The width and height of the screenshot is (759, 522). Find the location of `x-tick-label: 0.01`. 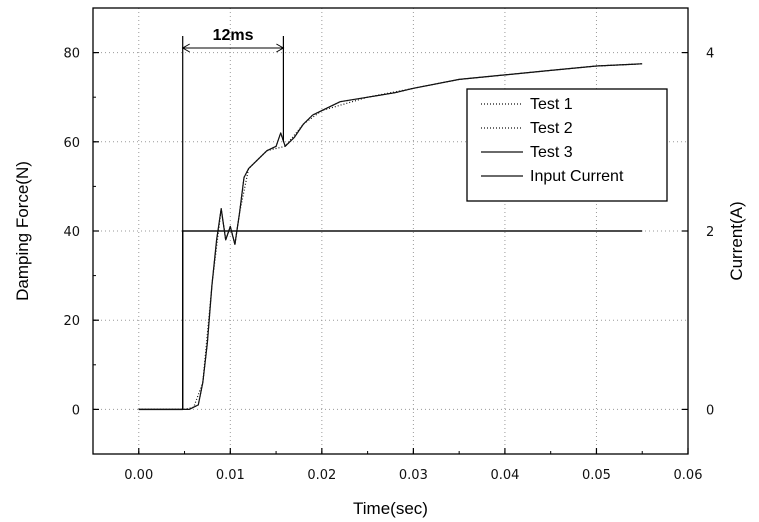

x-tick-label: 0.01 is located at coordinates (230, 475).